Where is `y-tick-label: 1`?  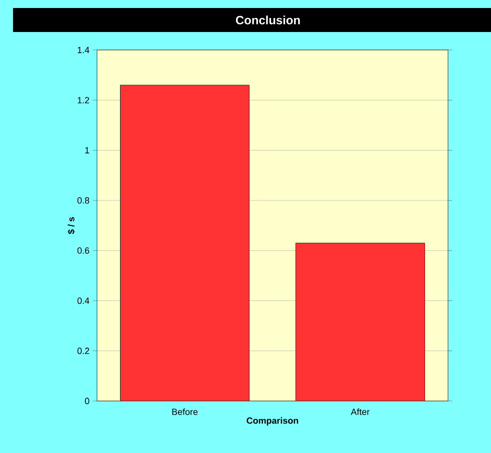
y-tick-label: 1 is located at coordinates (87, 150).